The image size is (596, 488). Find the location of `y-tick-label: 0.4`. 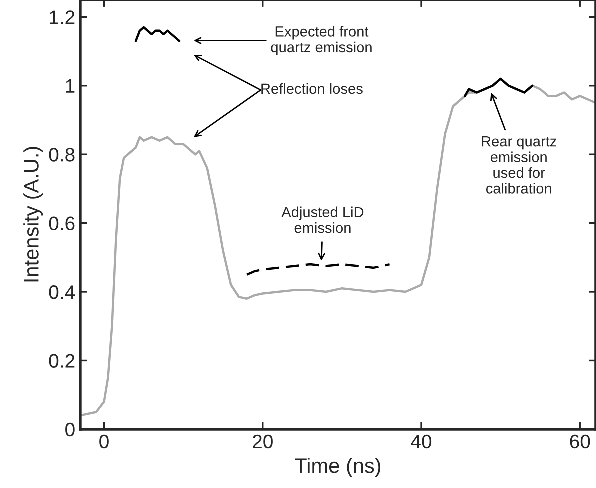

y-tick-label: 0.4 is located at coordinates (62, 292).